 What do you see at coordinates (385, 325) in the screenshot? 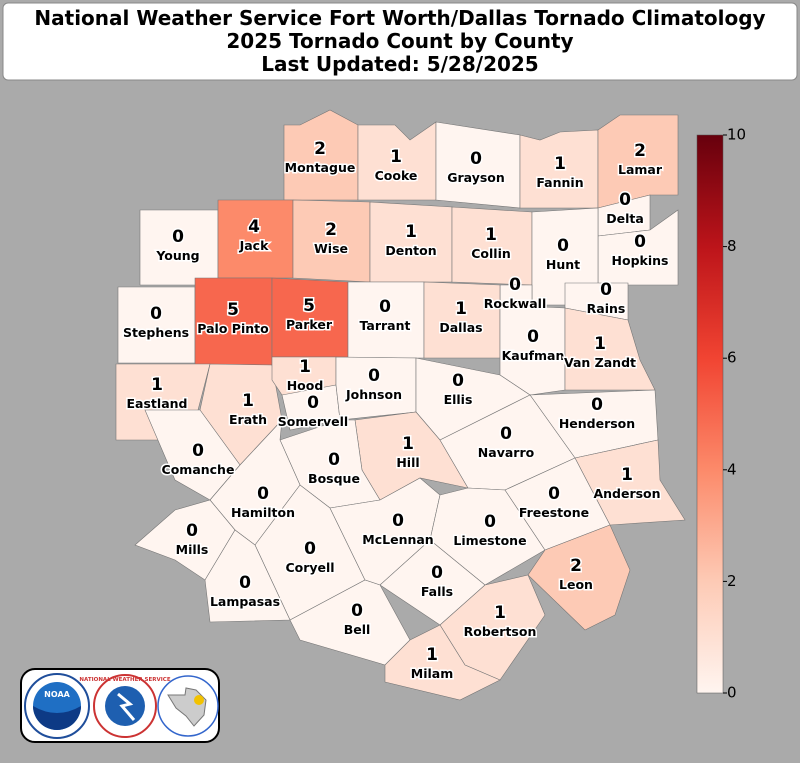
I see `county-name: Tarrant` at bounding box center [385, 325].